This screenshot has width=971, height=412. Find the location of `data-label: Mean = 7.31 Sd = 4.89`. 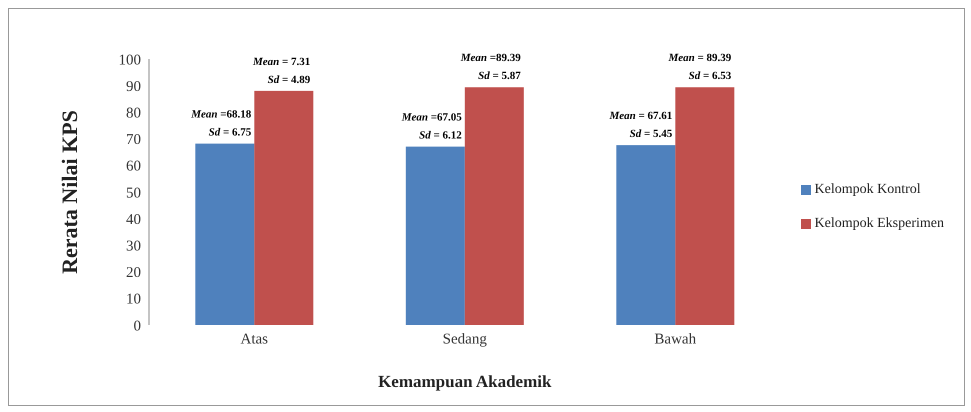

data-label: Mean = 7.31 Sd = 4.89 is located at coordinates (281, 71).